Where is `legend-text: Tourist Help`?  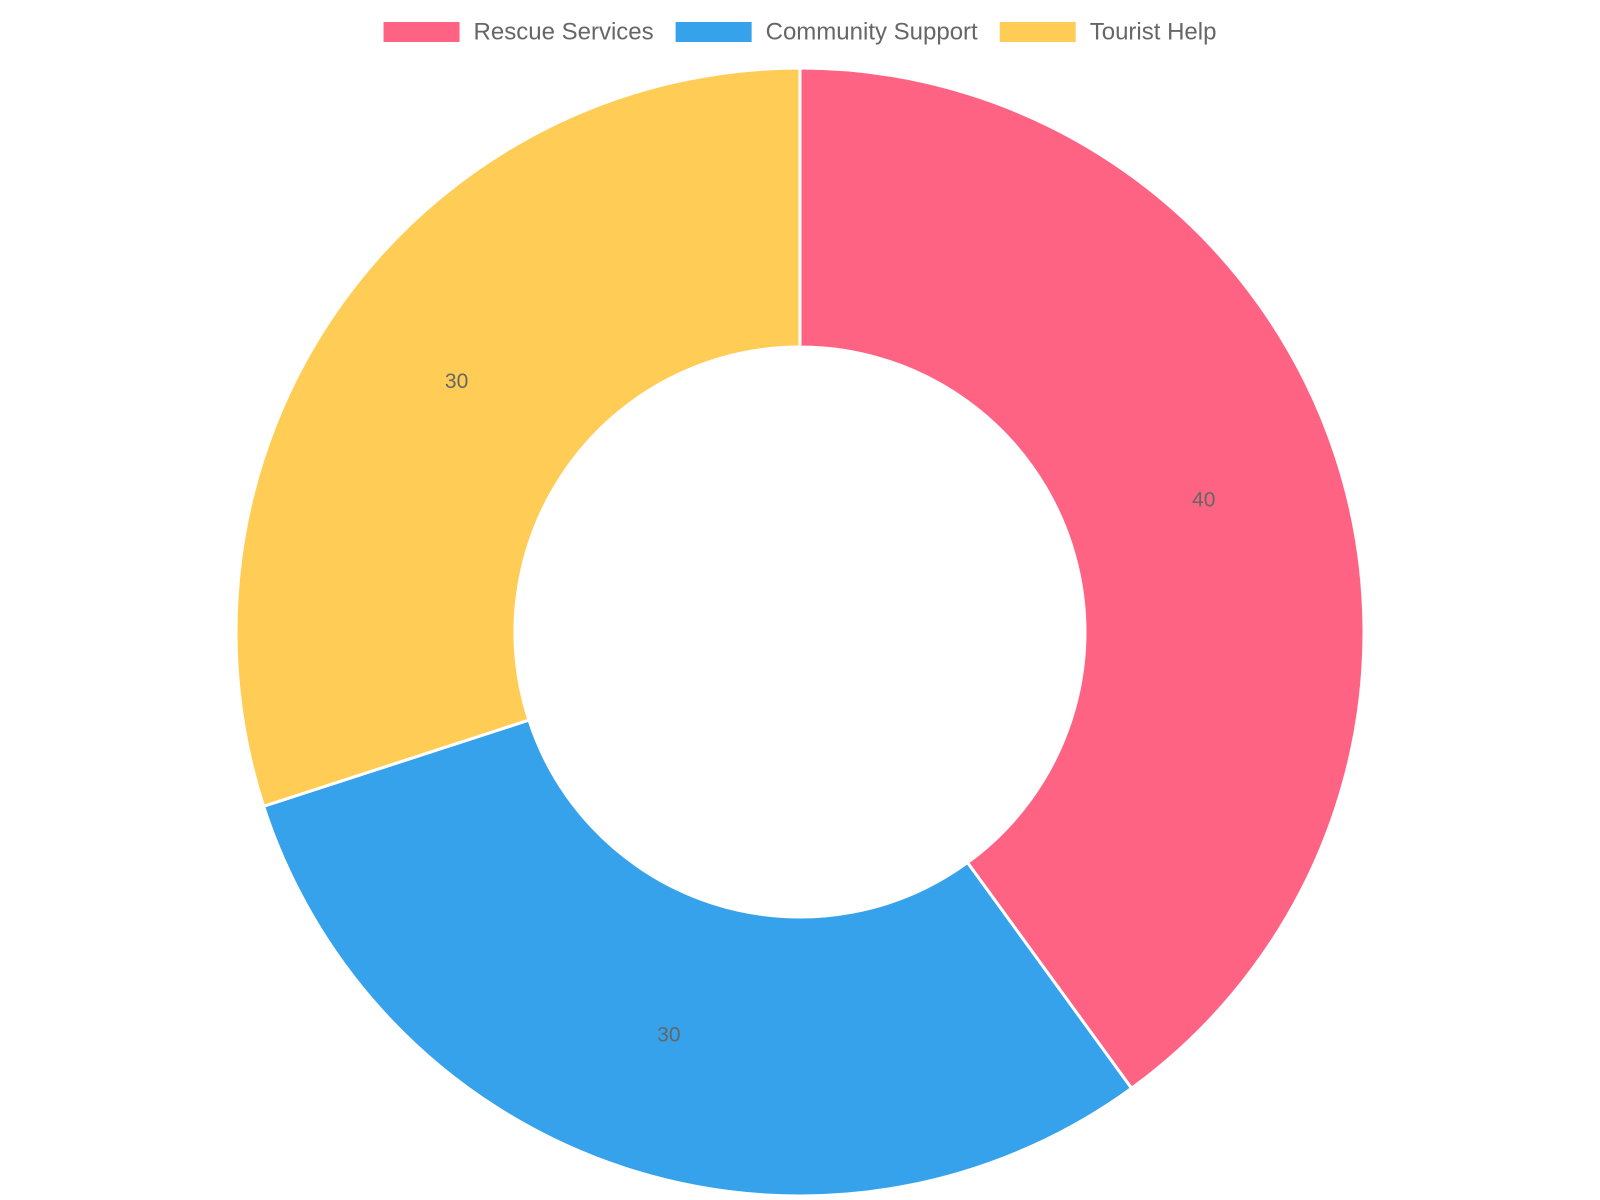 legend-text: Tourist Help is located at coordinates (1153, 31).